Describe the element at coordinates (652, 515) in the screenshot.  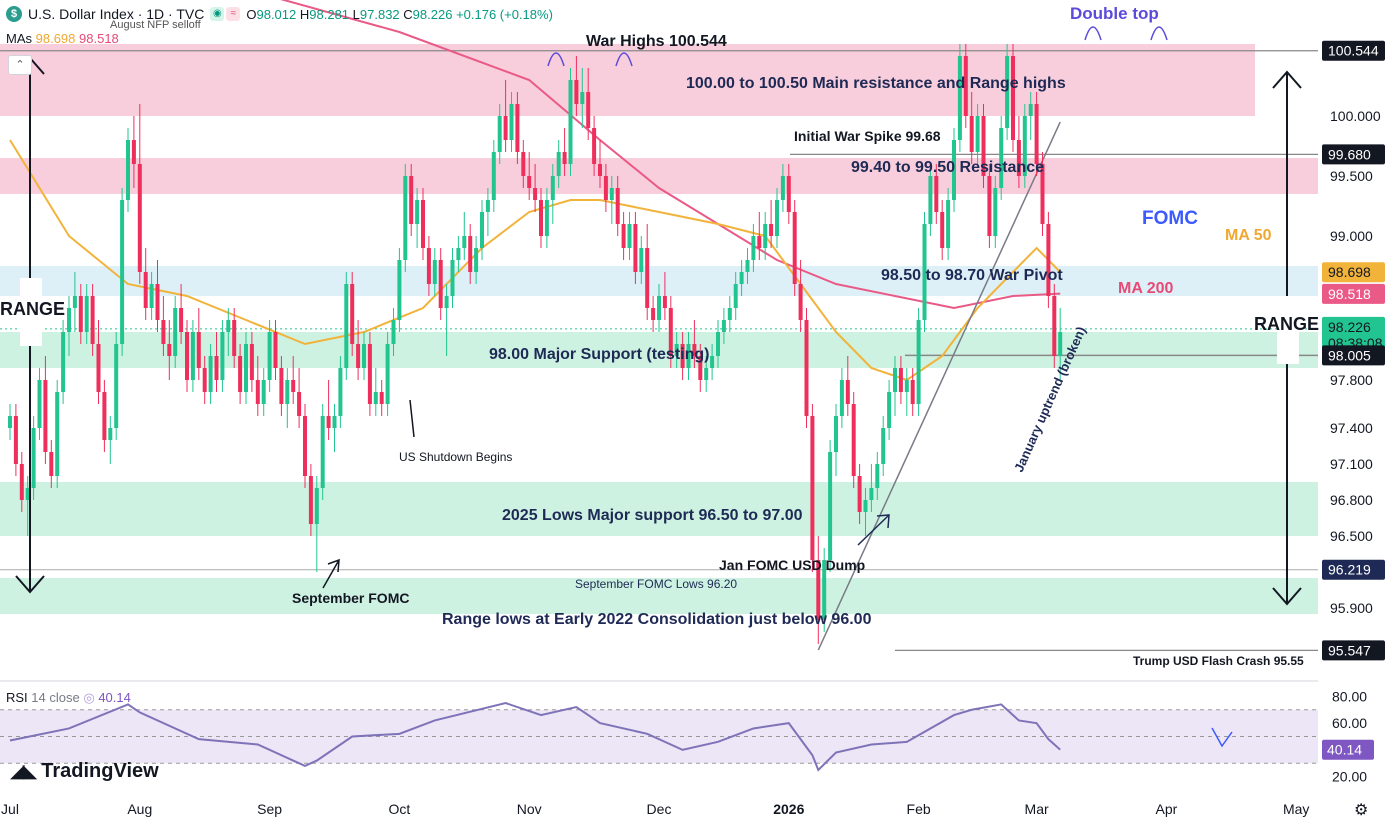
I see `2025-lows-label: 2025 Lows Major support 96.50 to 97.00` at that location.